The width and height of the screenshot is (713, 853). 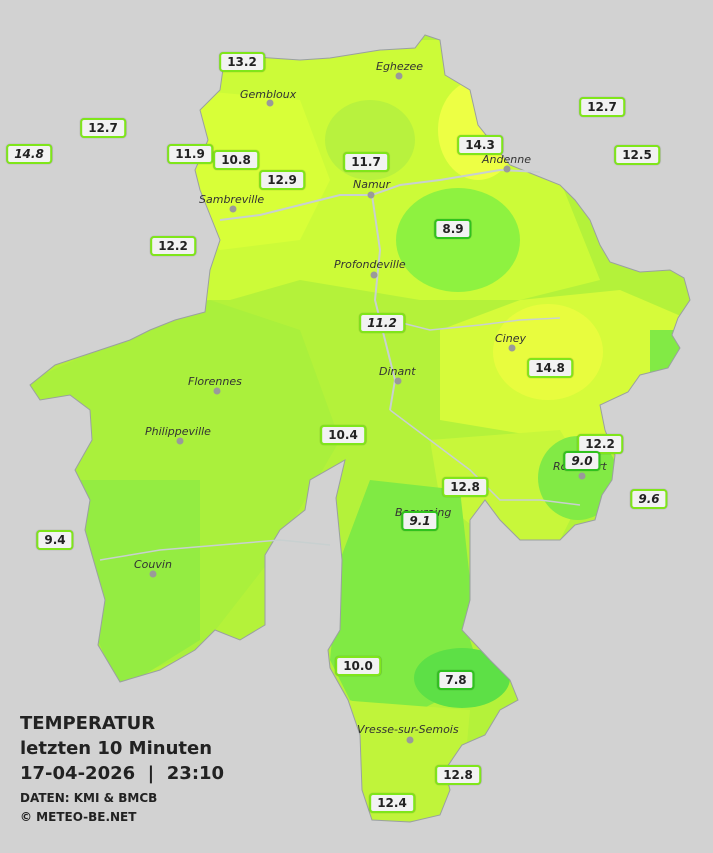 What do you see at coordinates (173, 246) in the screenshot?
I see `station-label: 12.2` at bounding box center [173, 246].